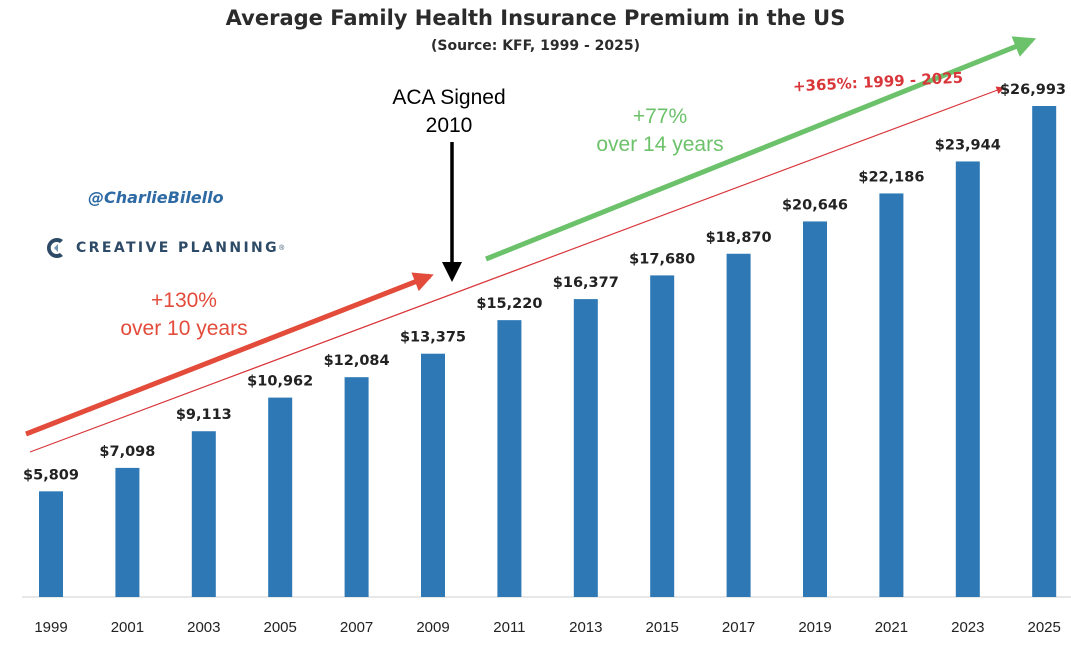 The width and height of the screenshot is (1071, 645). I want to click on bar-value-label: $15,220, so click(509, 304).